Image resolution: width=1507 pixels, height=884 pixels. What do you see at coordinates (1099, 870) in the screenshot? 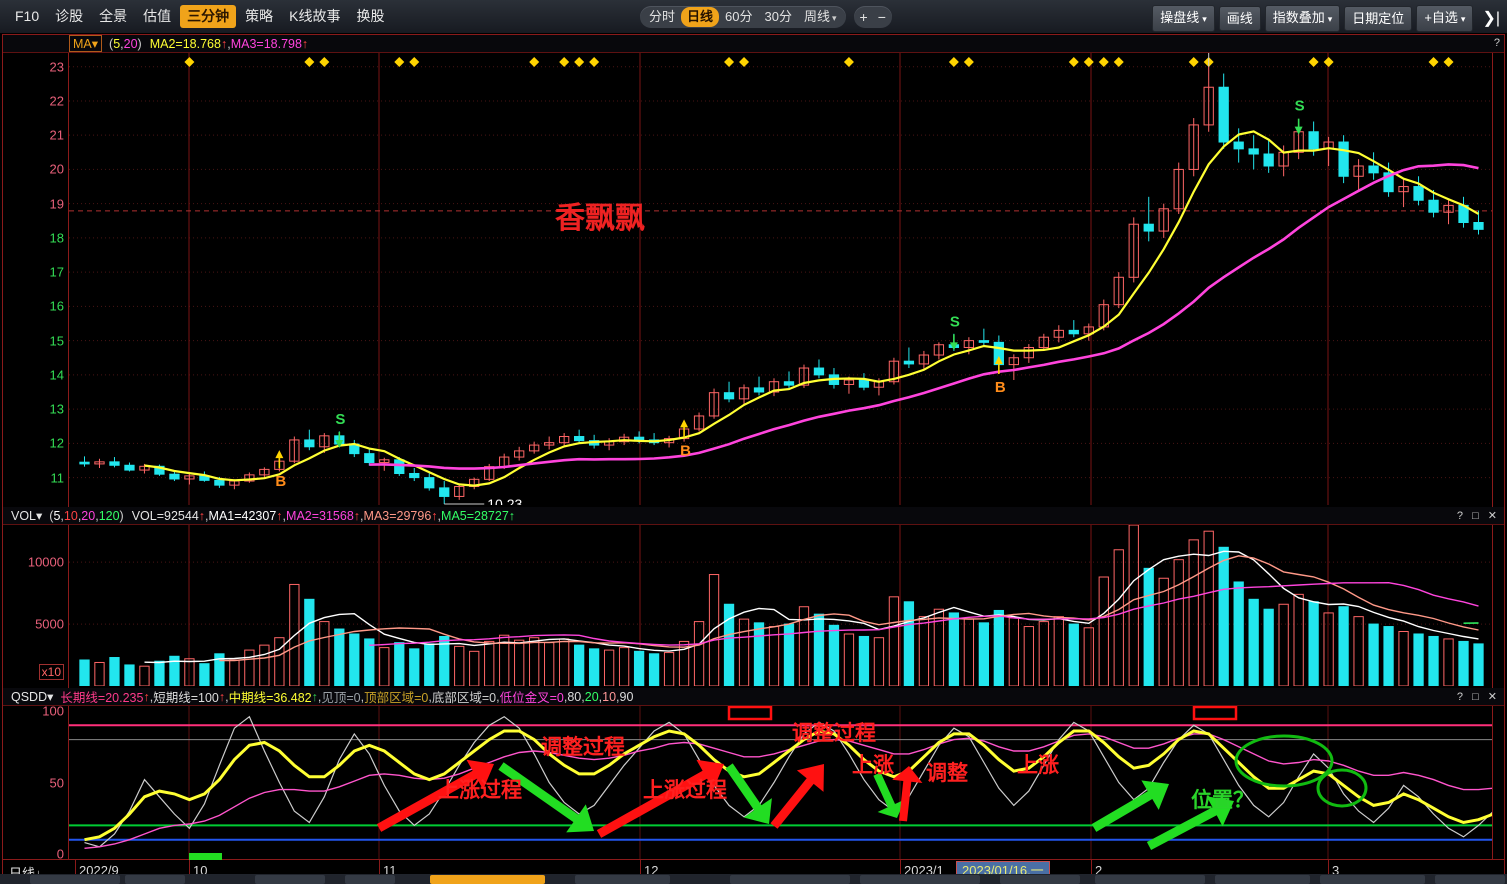
I see `date-tick-5: 2` at bounding box center [1099, 870].